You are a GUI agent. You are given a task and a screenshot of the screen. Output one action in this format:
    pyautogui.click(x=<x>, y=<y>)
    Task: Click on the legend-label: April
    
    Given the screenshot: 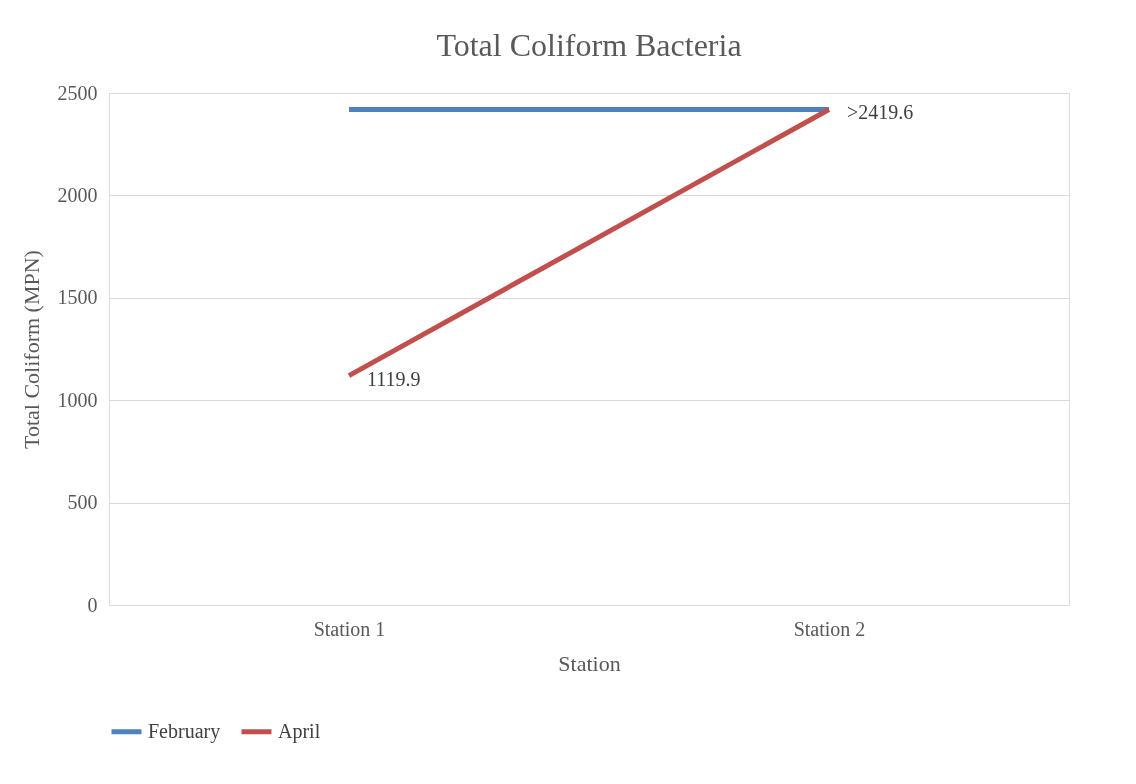 What is the action you would take?
    pyautogui.click(x=299, y=731)
    